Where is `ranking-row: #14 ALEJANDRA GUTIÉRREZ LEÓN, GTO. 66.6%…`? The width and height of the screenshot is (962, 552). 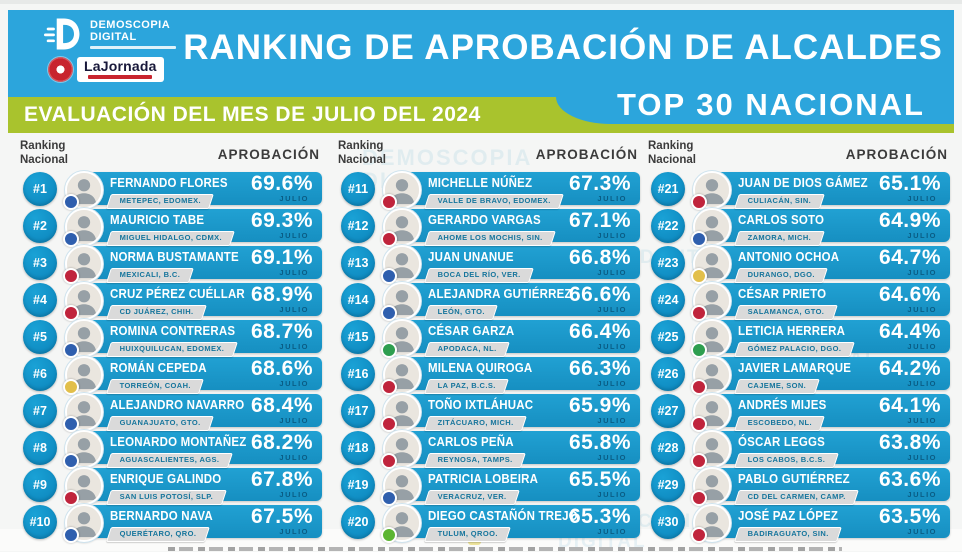 ranking-row: #14 ALEJANDRA GUTIÉRREZ LEÓN, GTO. 66.6%… is located at coordinates (488, 301).